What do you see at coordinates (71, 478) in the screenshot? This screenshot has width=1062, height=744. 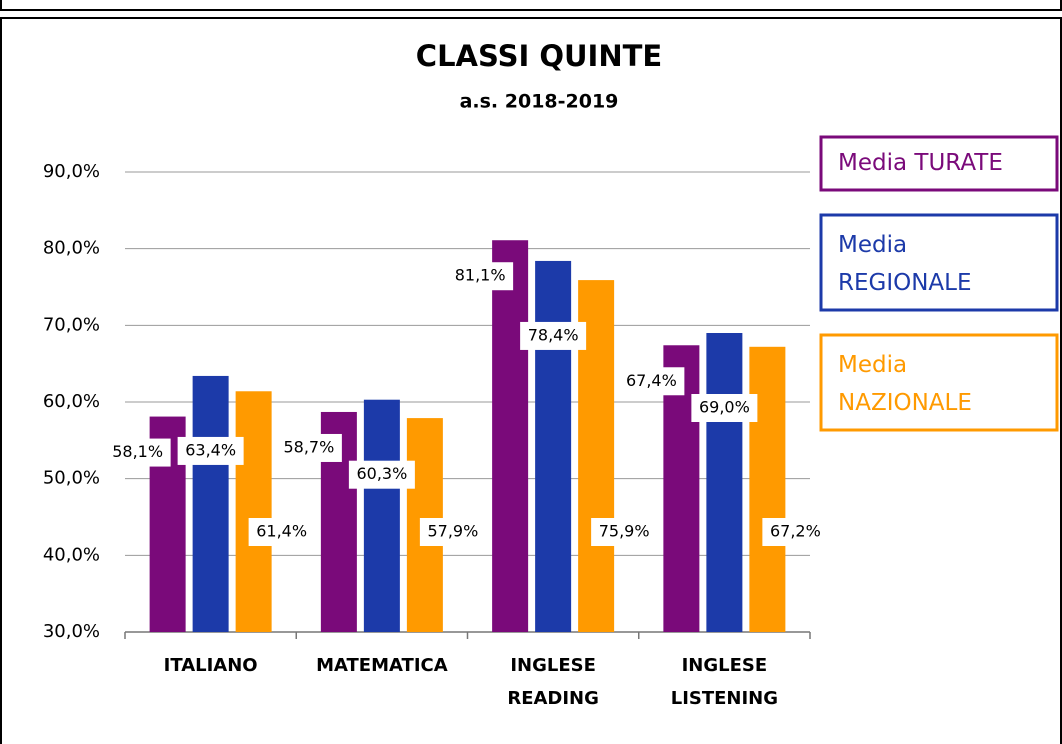 I see `y-tick-label: 50,0%` at bounding box center [71, 478].